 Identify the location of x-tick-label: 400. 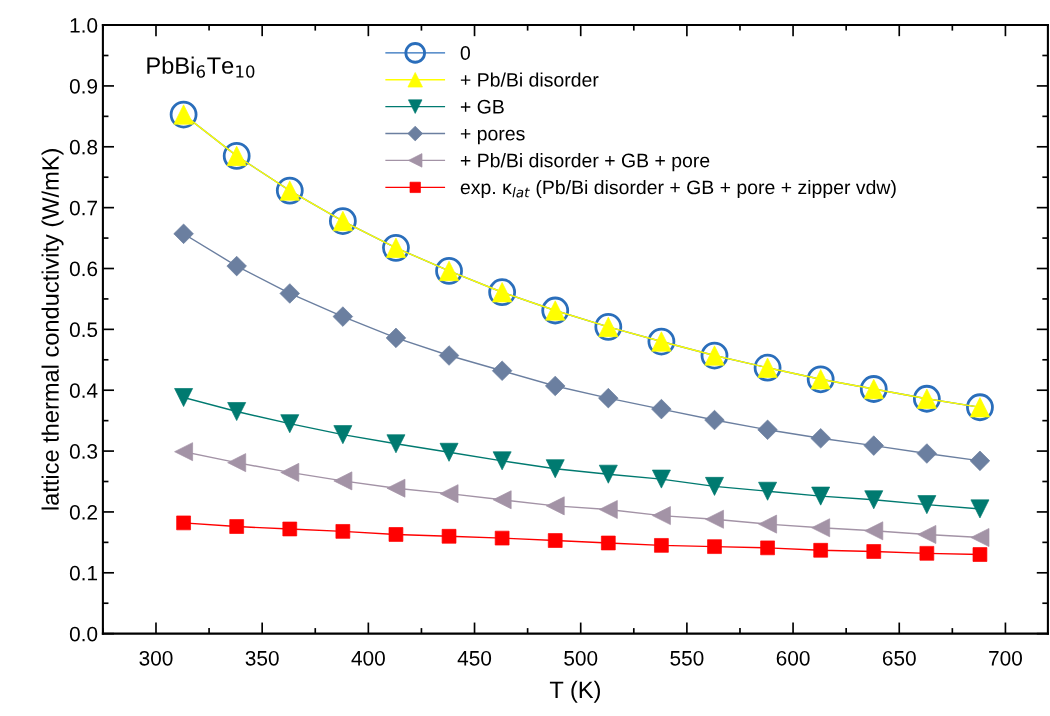
(368, 658).